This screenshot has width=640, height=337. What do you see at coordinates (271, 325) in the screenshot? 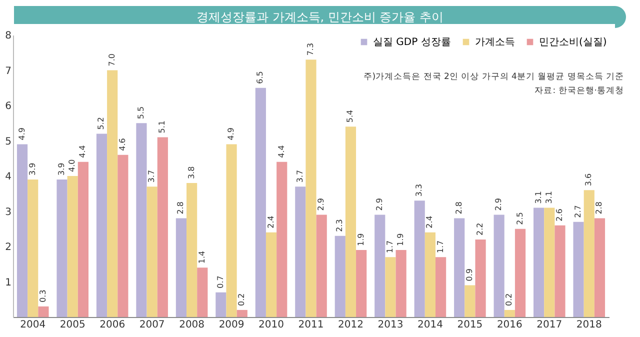
I see `x-tick-label: 2010` at bounding box center [271, 325].